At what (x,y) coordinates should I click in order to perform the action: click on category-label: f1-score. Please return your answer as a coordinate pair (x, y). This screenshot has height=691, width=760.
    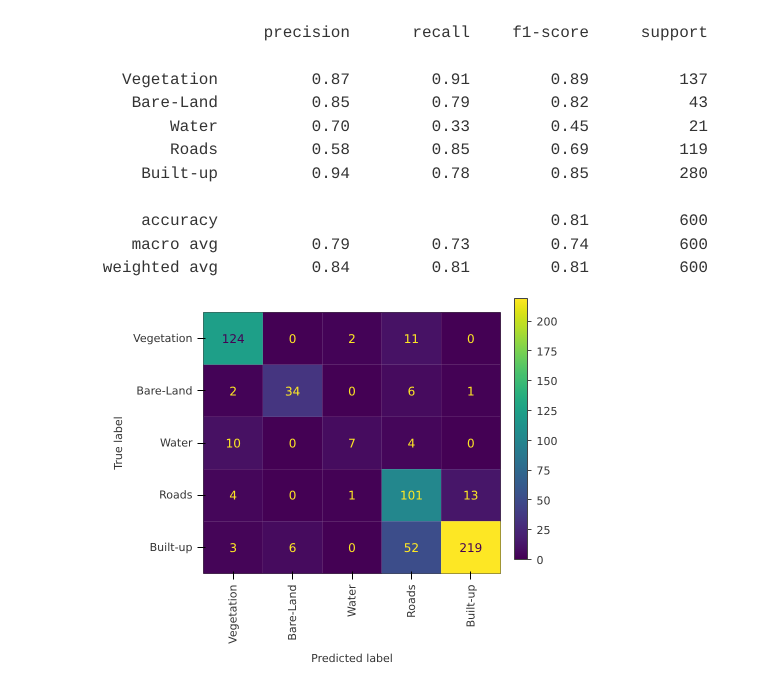
    Looking at the image, I should click on (550, 33).